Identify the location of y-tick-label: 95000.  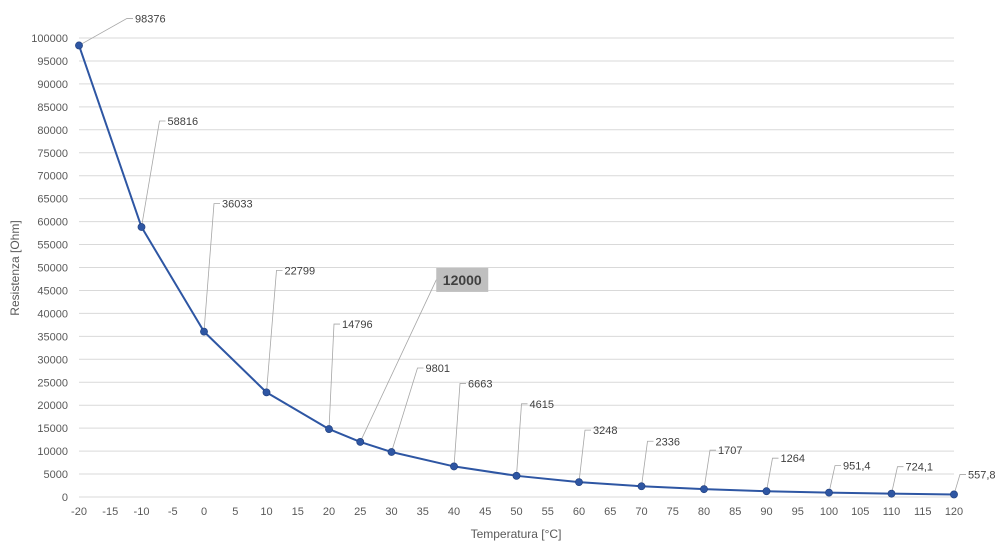
(52, 62).